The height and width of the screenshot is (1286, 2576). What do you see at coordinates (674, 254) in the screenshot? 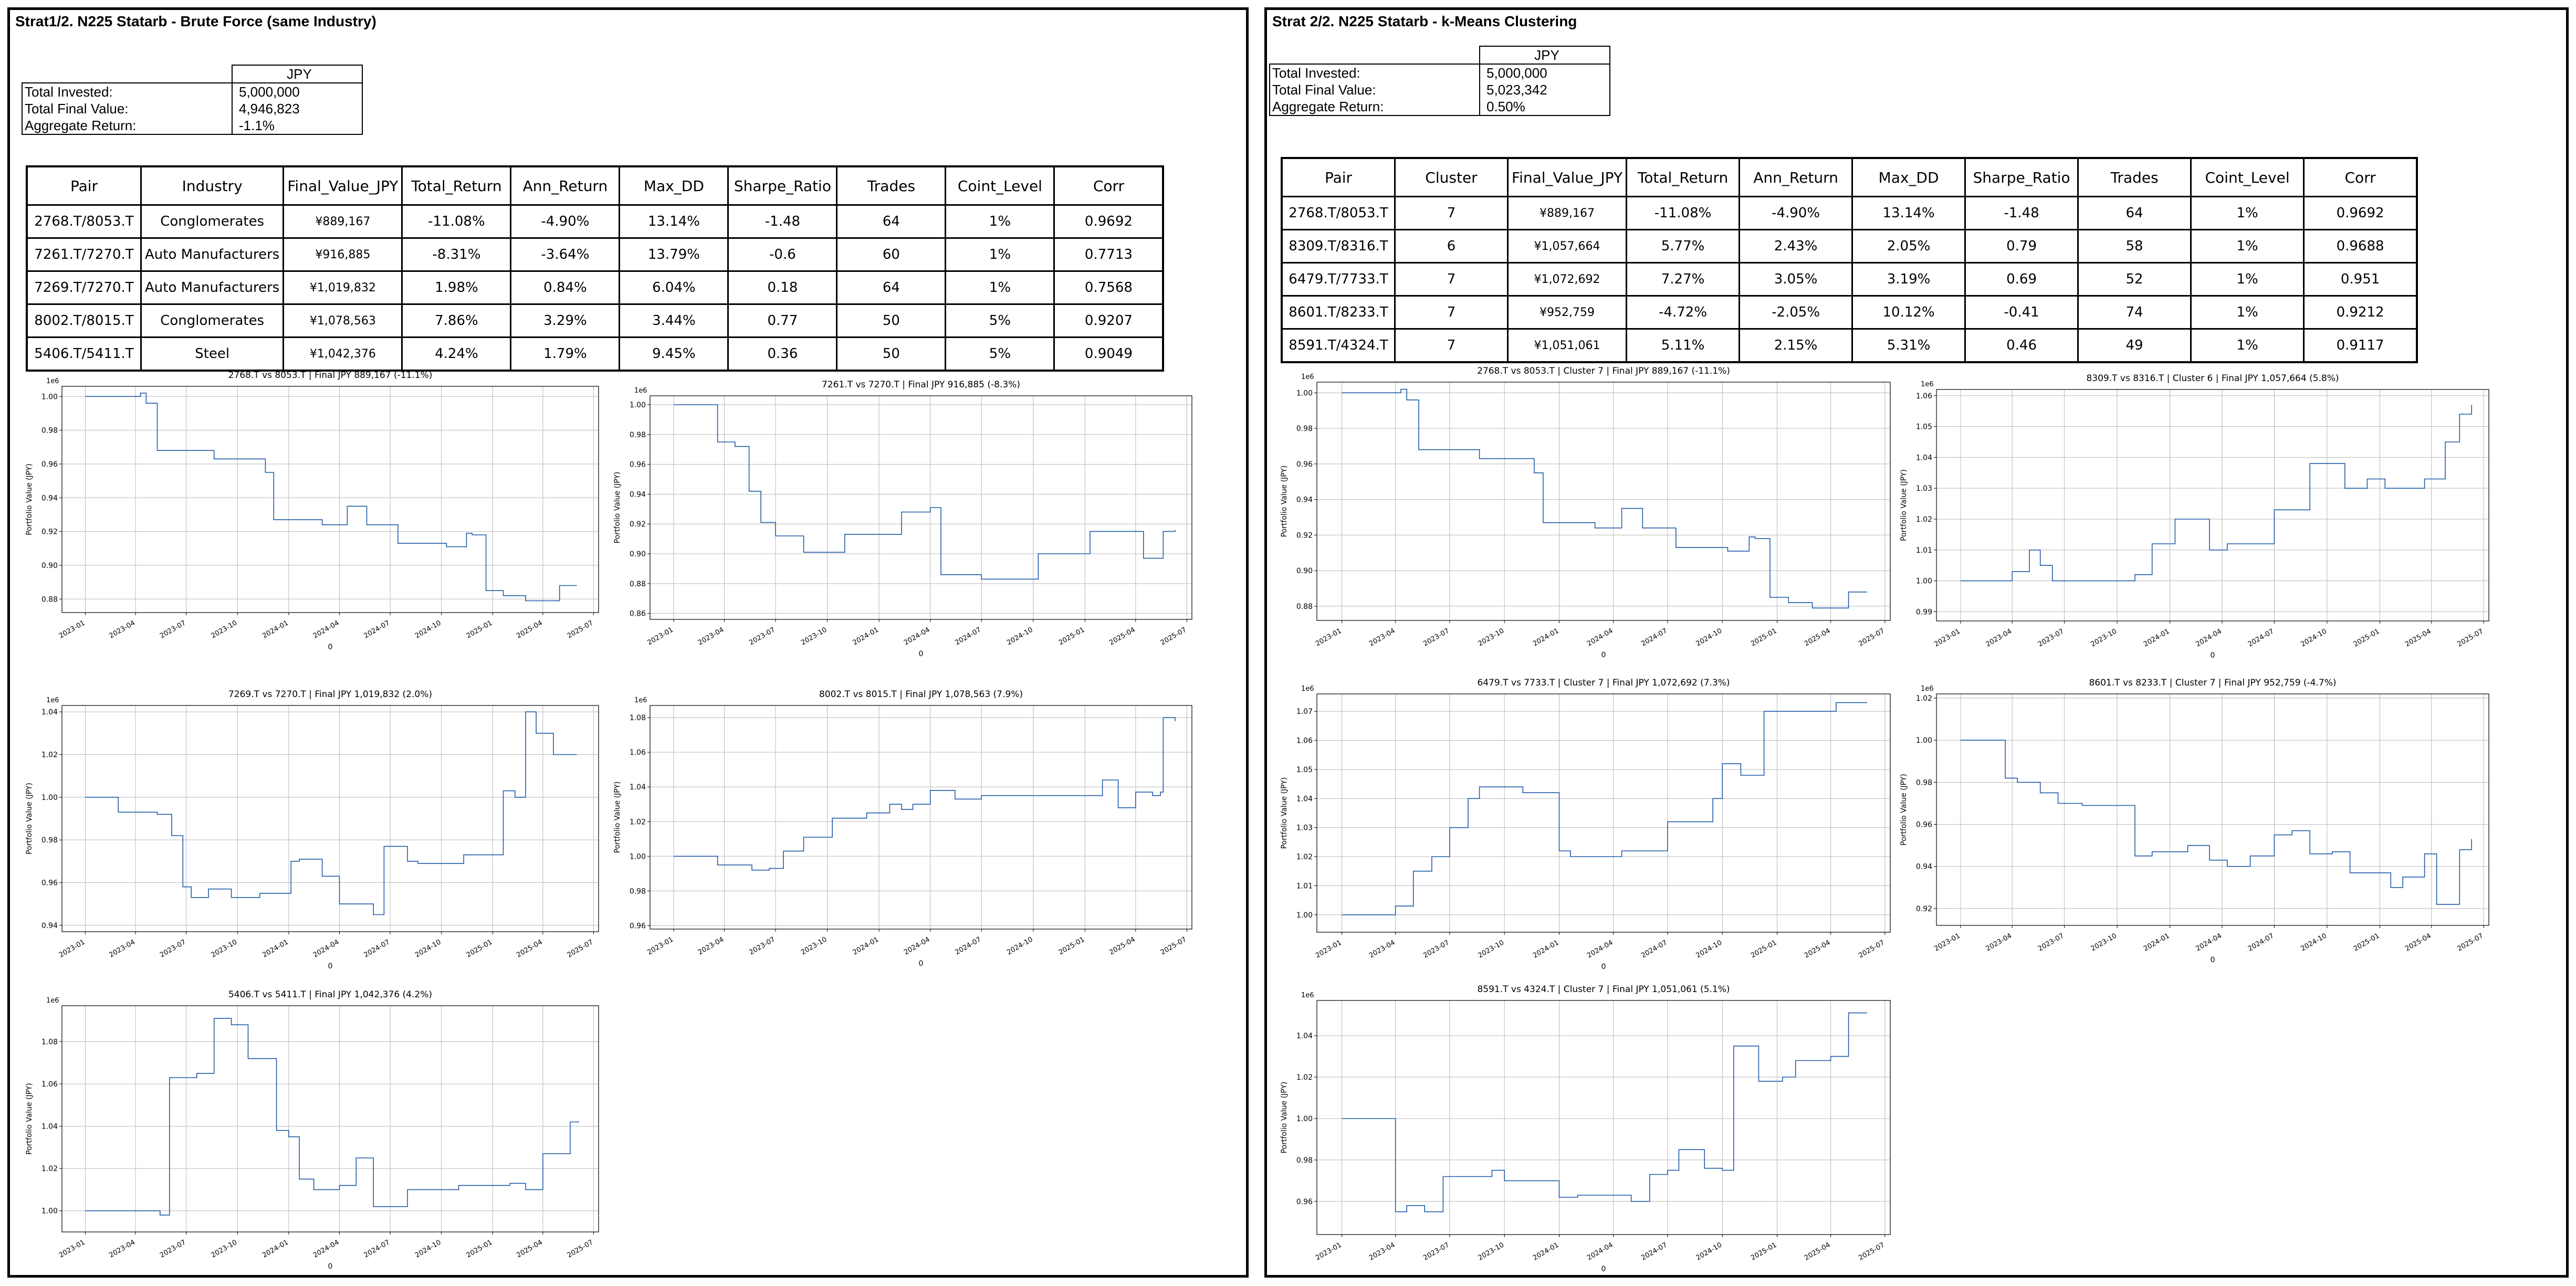
I see `table-cell: 13.79%` at bounding box center [674, 254].